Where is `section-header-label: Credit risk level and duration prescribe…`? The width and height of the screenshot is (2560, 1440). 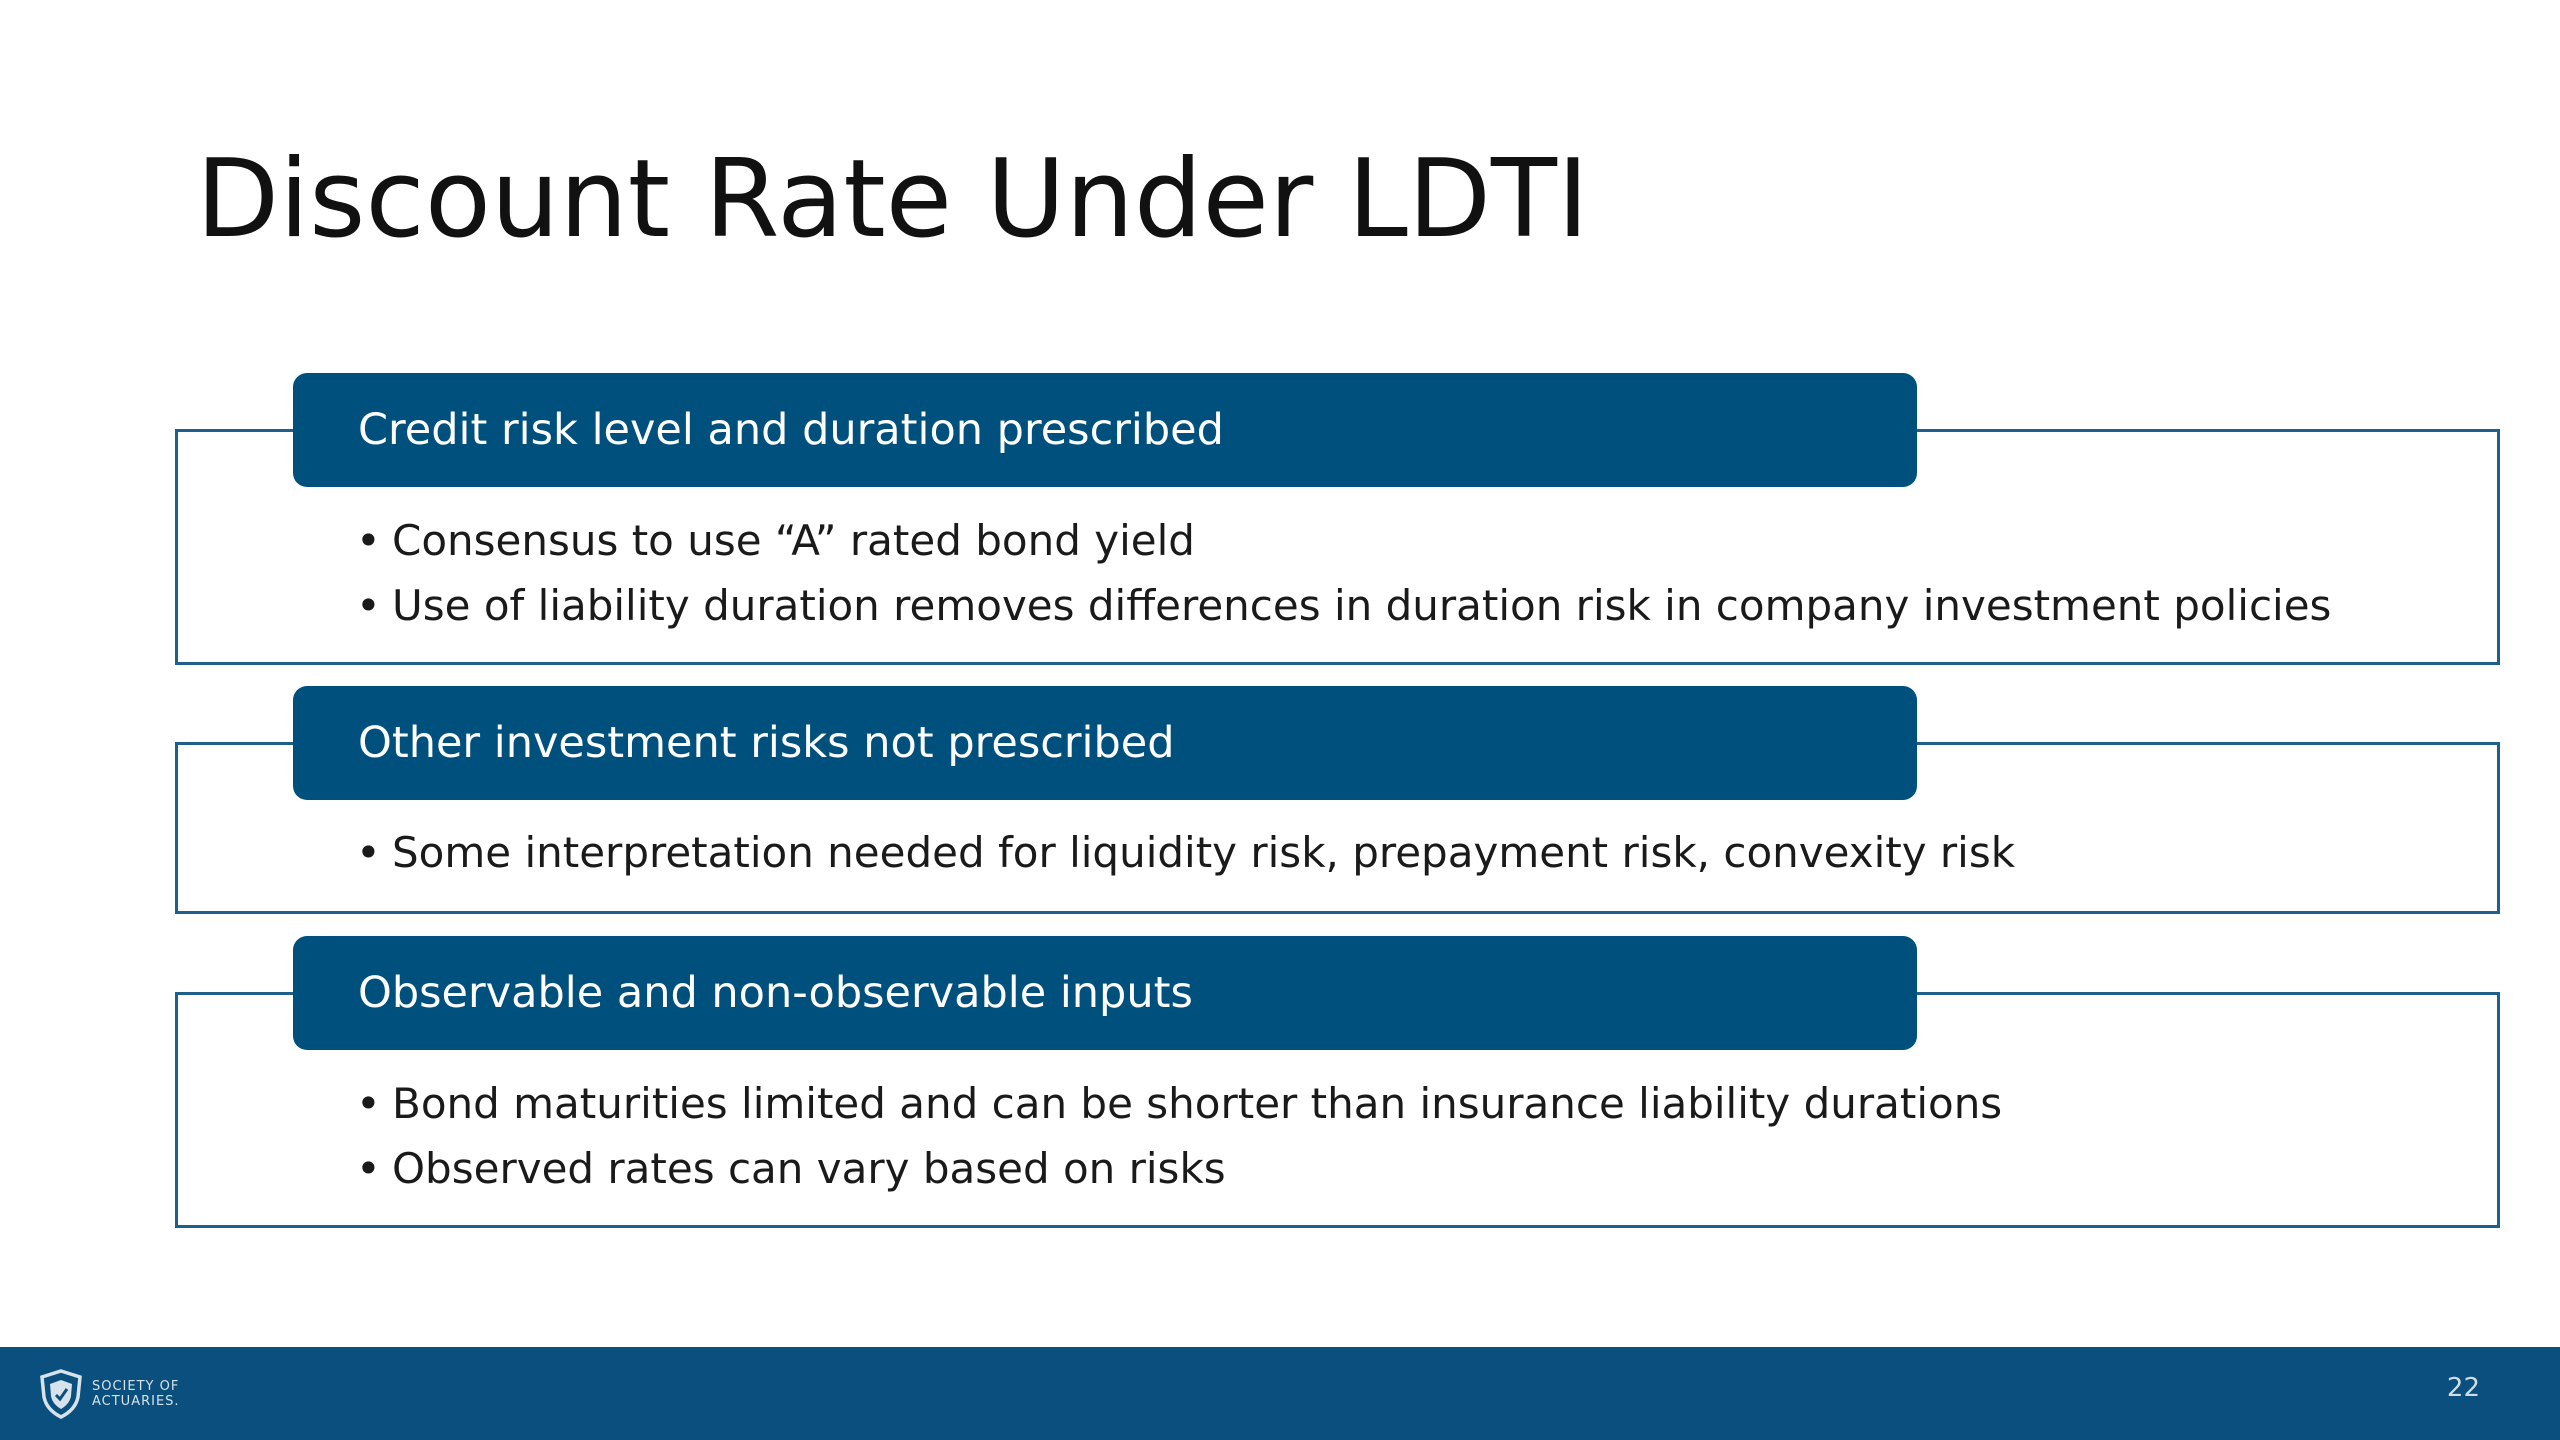
section-header-label: Credit risk level and duration prescribe… is located at coordinates (791, 430).